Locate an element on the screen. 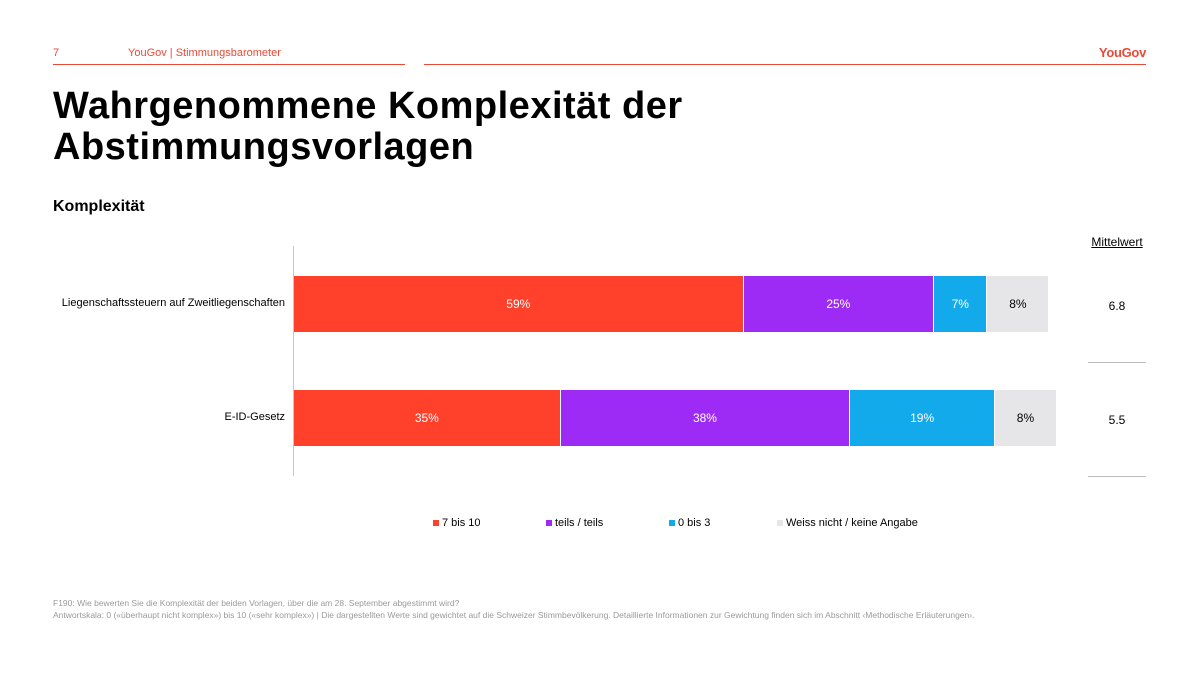  chart-subtitle: Komplexität is located at coordinates (99, 206).